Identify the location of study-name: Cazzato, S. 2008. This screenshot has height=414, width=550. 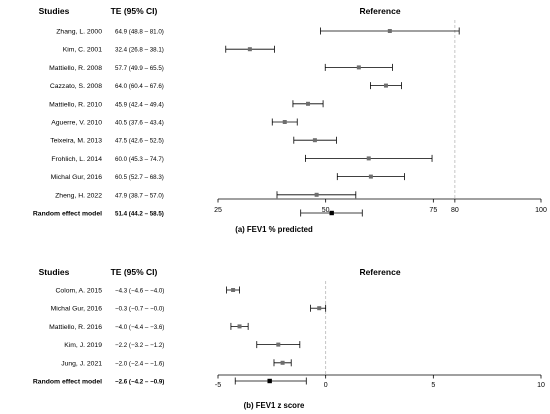
(76, 86).